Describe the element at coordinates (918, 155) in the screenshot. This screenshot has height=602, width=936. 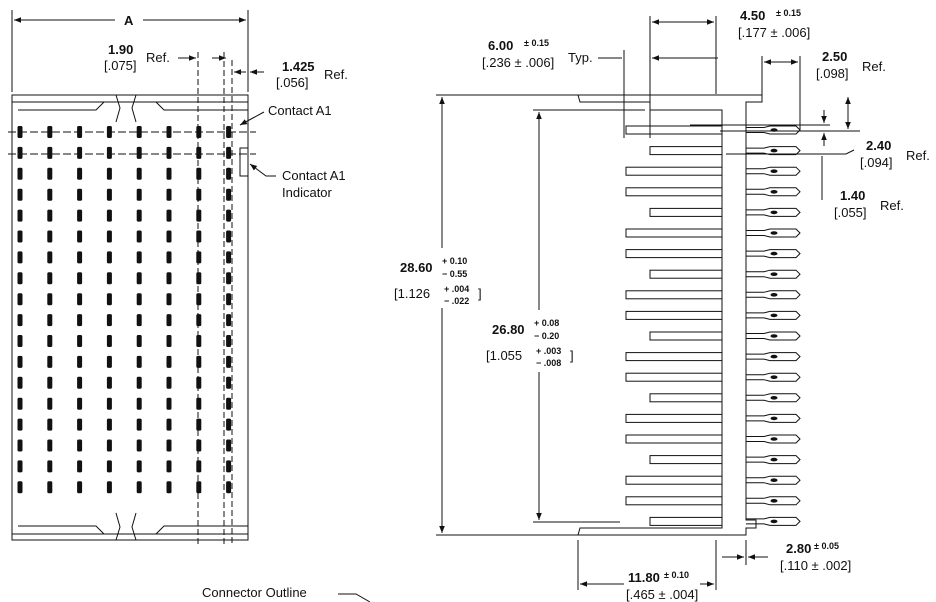
I see `dim-240-suffix: Ref.` at that location.